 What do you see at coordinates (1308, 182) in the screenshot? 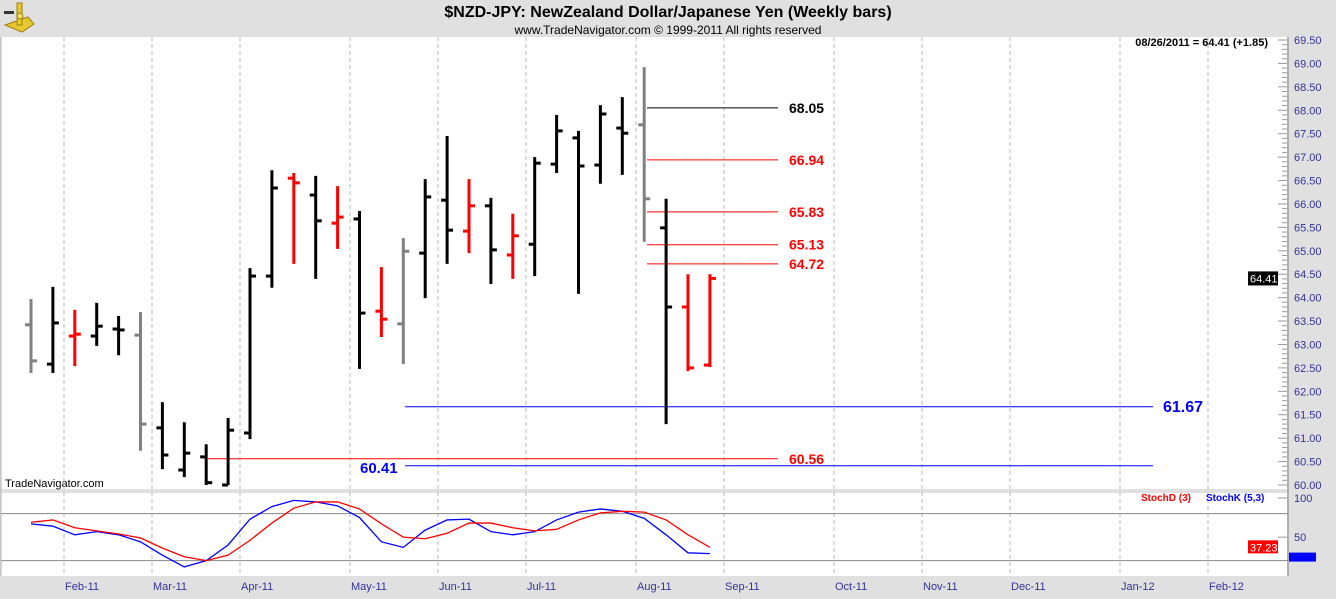
I see `y-tick-label: 66.50` at bounding box center [1308, 182].